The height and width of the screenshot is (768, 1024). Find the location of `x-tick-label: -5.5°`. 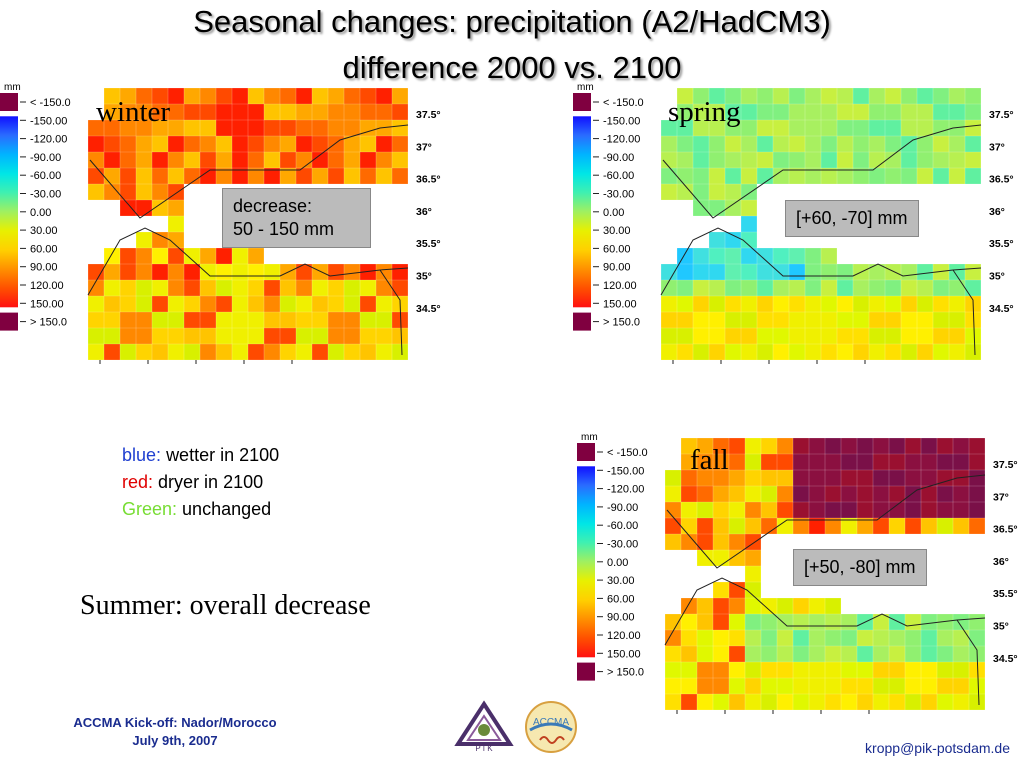

x-tick-label: -5.5° is located at coordinates (720, 369).